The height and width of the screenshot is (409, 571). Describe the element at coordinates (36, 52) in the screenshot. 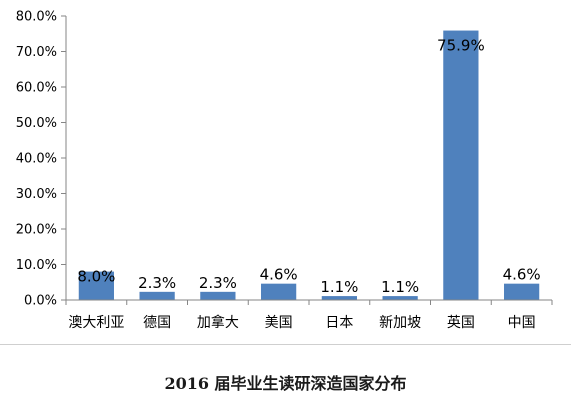

I see `y-tick-label: 70.0%` at that location.